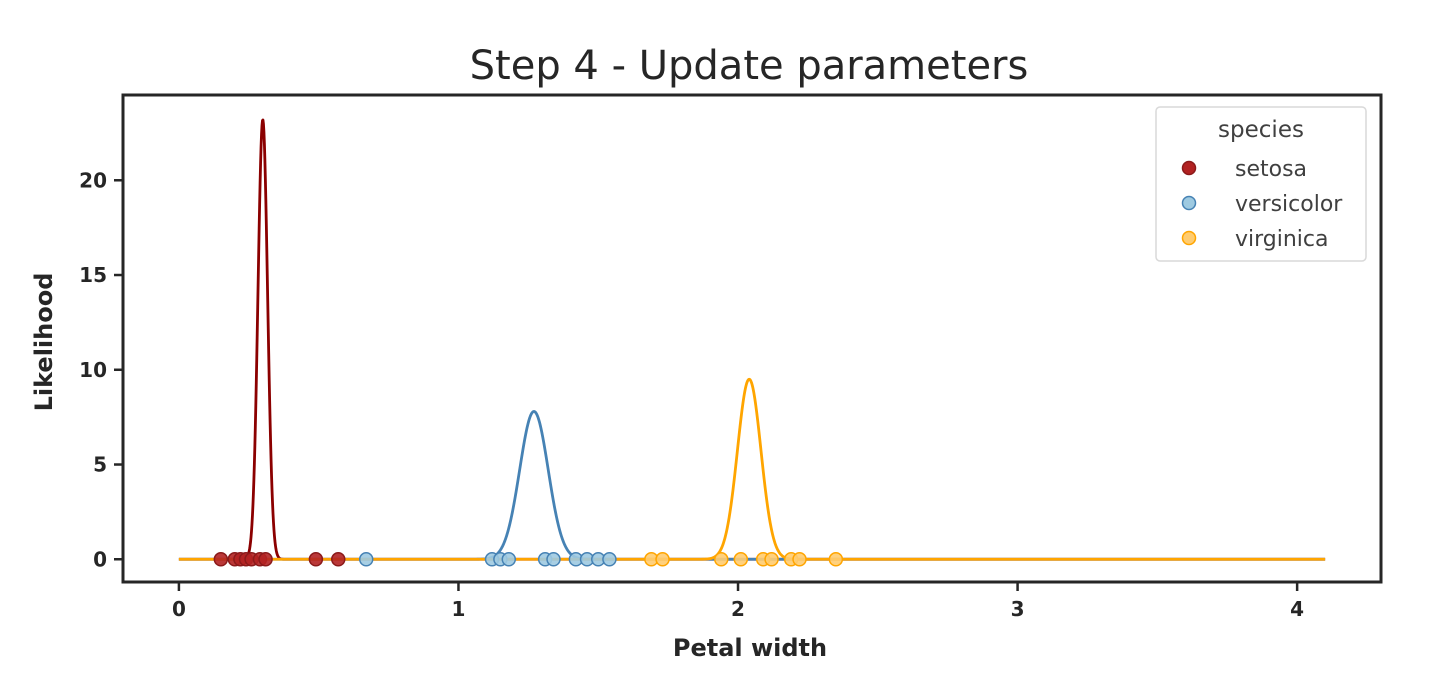  I want to click on legend-label-setosa: setosa, so click(1271, 169).